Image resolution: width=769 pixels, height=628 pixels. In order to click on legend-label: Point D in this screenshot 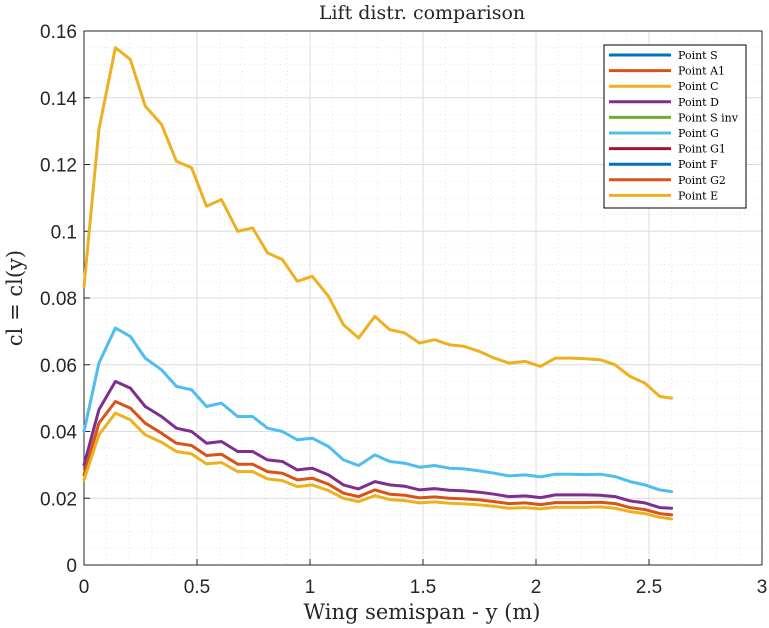, I will do `click(698, 102)`.